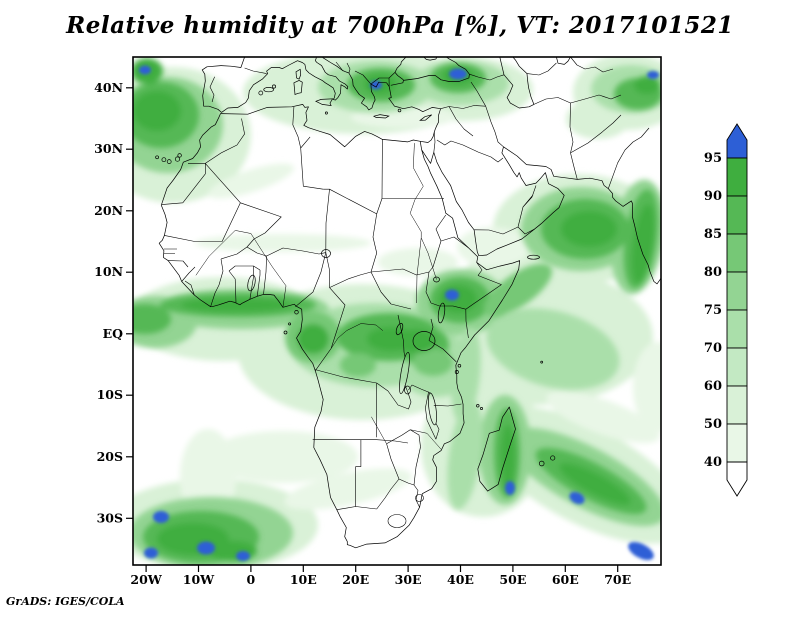  Describe the element at coordinates (108, 148) in the screenshot. I see `lat-tick-label: 30N` at that location.